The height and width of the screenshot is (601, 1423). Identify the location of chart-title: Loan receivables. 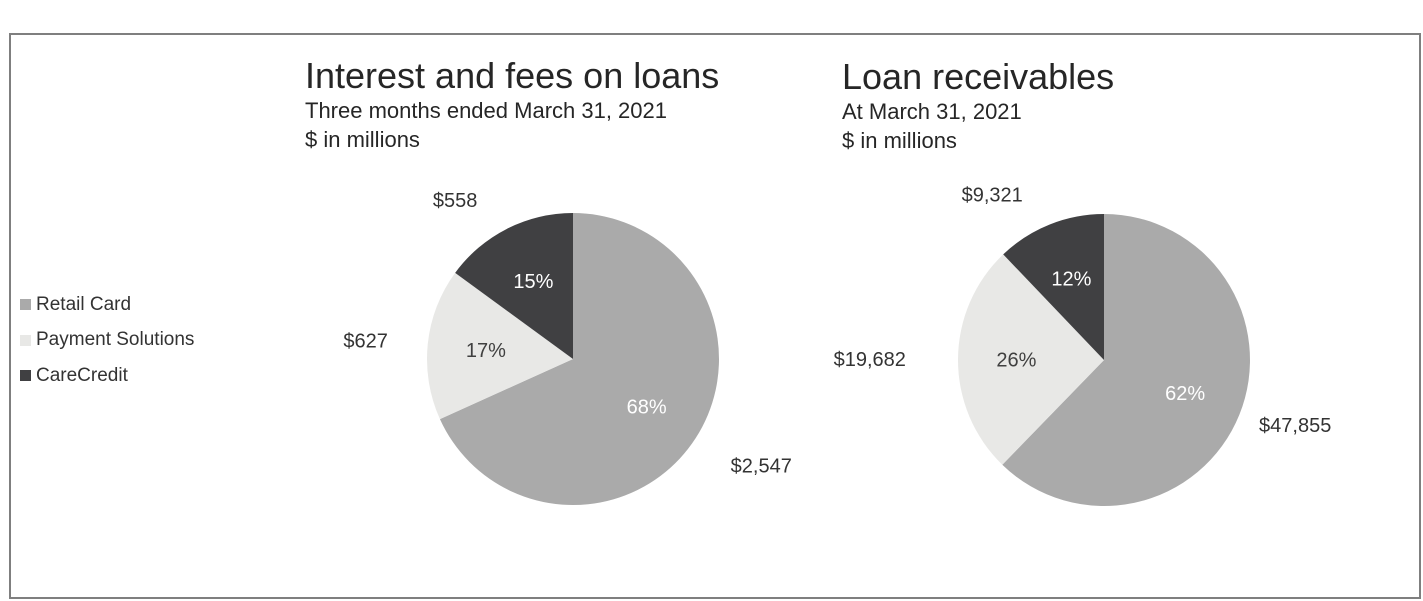
(978, 76).